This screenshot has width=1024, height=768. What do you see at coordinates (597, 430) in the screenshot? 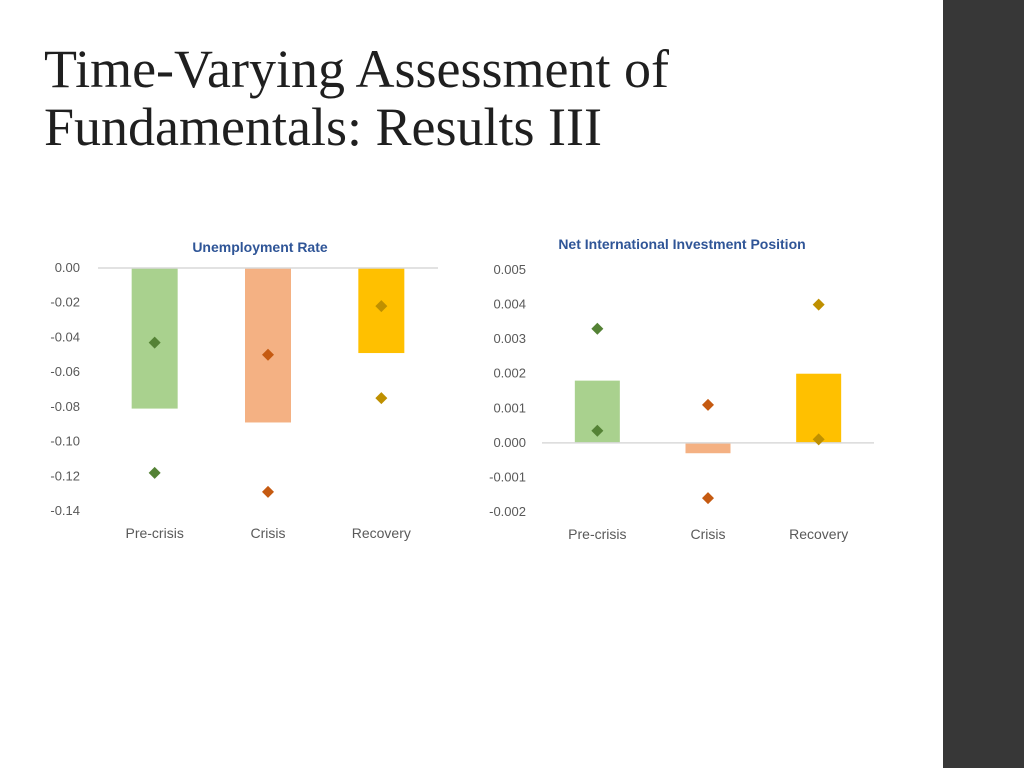
I see `niip-marker-low-pre-crisis` at bounding box center [597, 430].